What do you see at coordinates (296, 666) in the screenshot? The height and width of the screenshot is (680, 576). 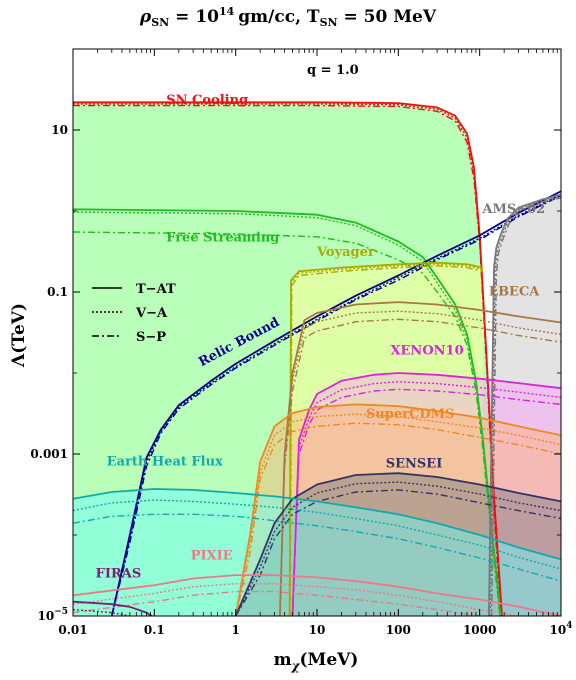 I see `xlabel-sub: χ` at bounding box center [296, 666].